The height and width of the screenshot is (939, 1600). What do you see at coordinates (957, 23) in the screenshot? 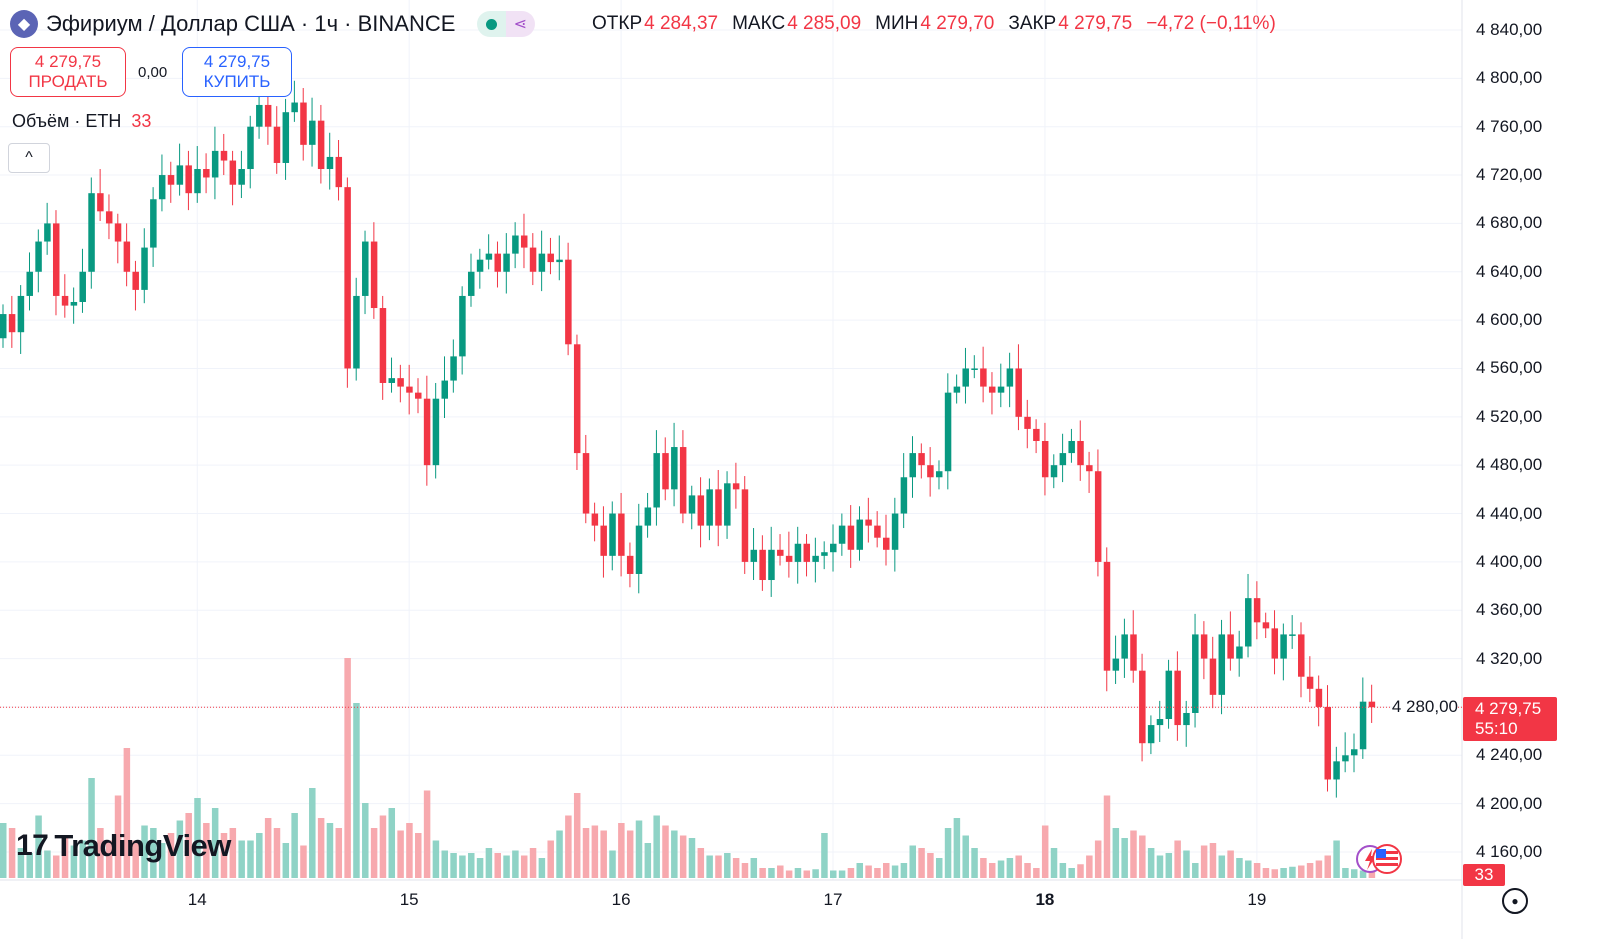
I see `low-value: 4 279,70` at bounding box center [957, 23].